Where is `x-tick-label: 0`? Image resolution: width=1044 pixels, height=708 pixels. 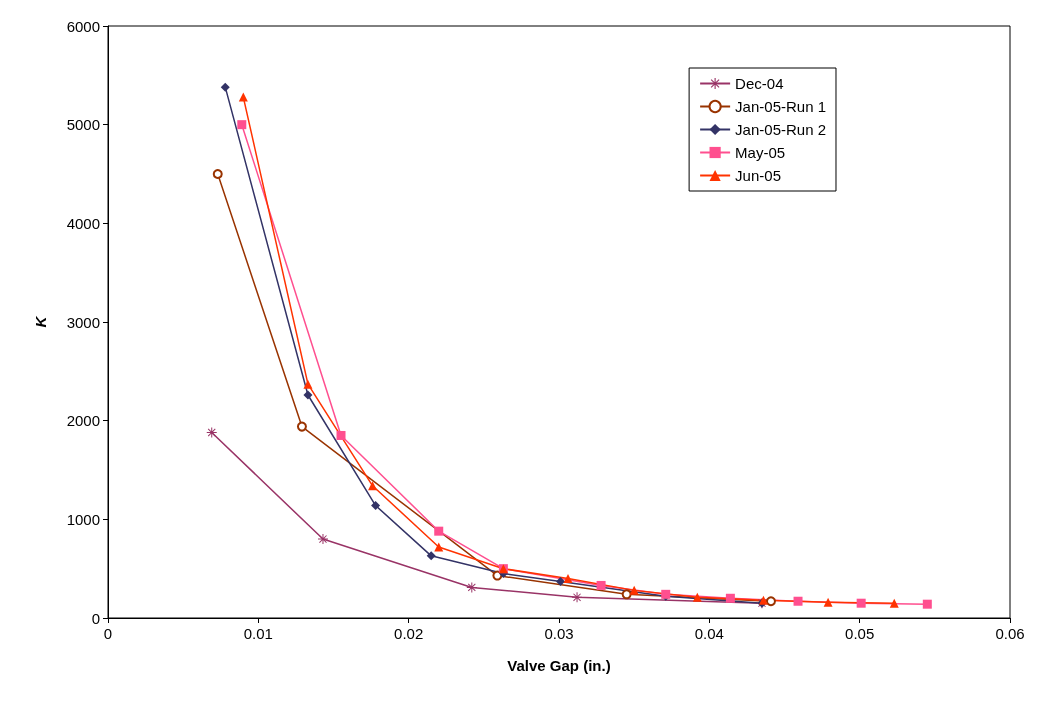 x-tick-label: 0 is located at coordinates (108, 633).